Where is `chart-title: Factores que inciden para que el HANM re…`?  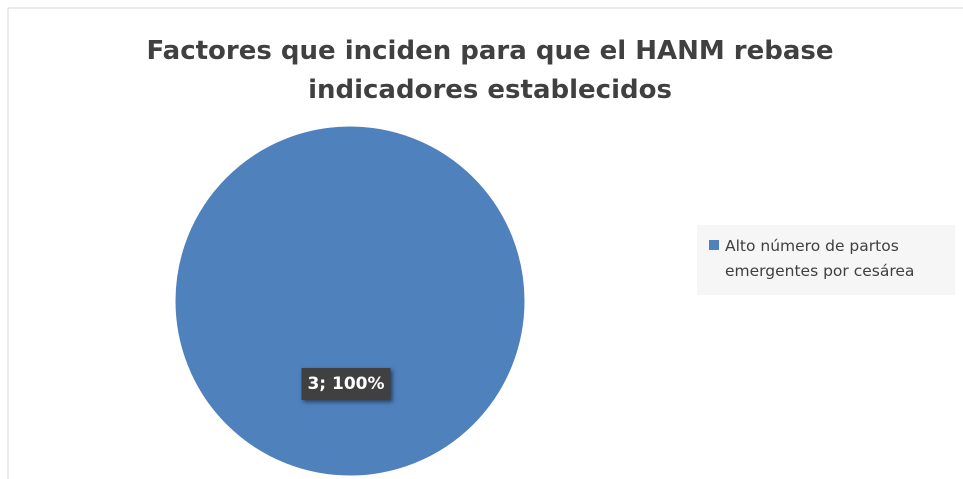
chart-title: Factores que inciden para que el HANM re… is located at coordinates (490, 70).